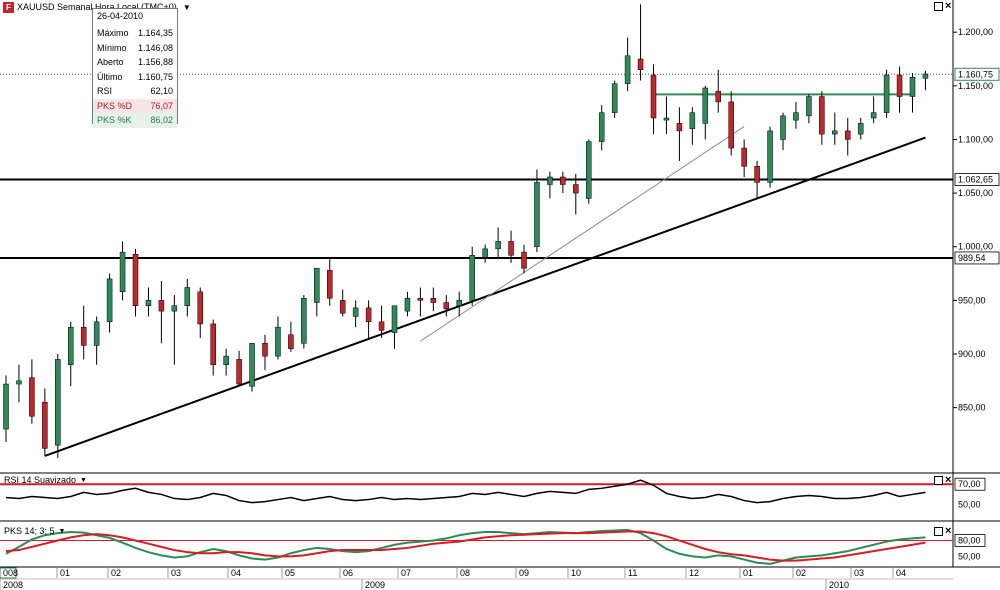 This screenshot has width=1000, height=590. I want to click on x-tick-label: 008, so click(10, 573).